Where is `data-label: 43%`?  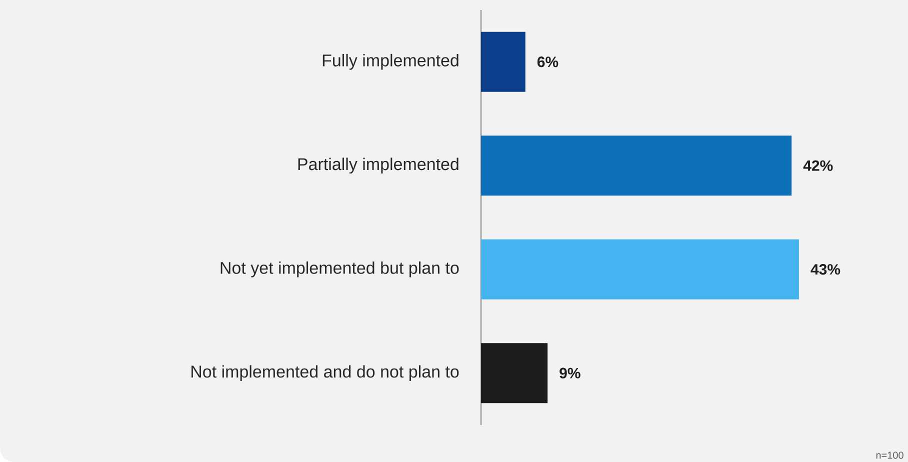
data-label: 43% is located at coordinates (825, 269).